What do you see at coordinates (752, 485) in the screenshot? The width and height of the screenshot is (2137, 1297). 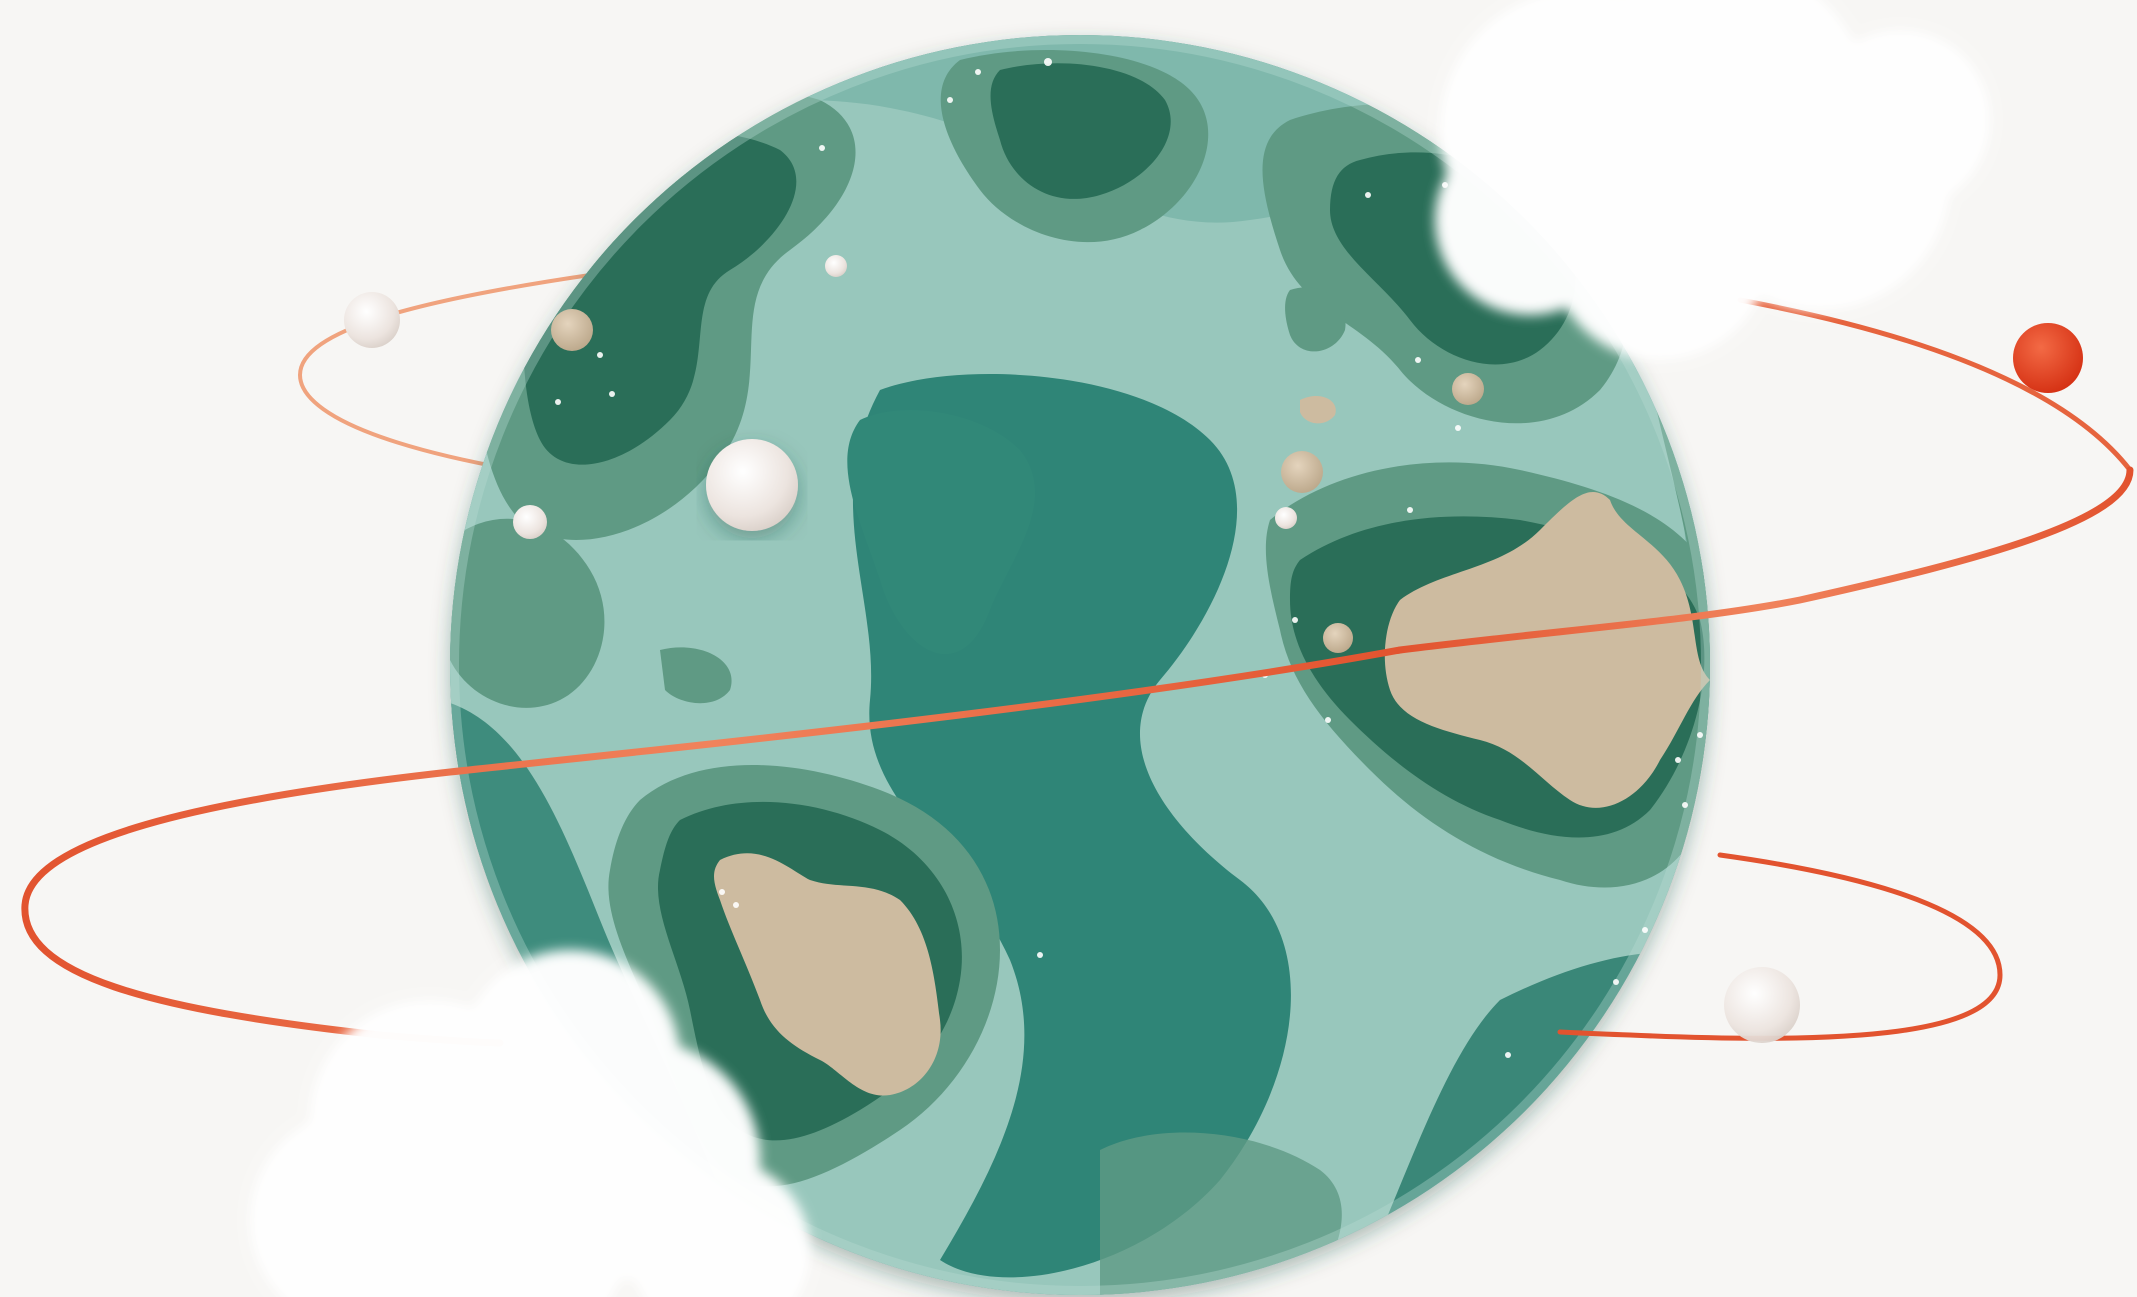 I see `large-moon` at bounding box center [752, 485].